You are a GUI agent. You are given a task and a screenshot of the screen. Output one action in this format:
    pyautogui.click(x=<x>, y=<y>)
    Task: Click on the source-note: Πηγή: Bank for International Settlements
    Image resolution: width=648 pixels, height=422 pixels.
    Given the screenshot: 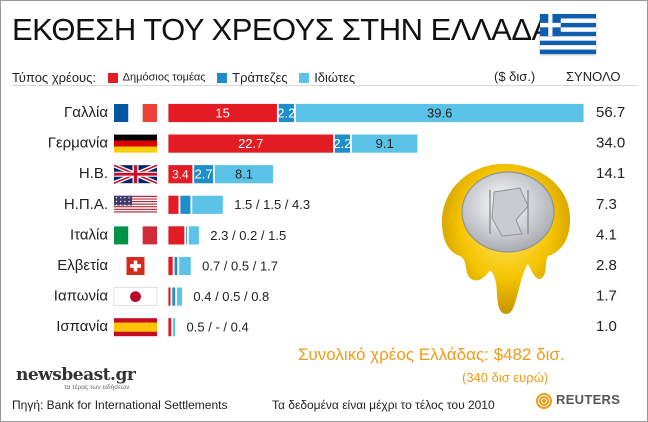 What is the action you would take?
    pyautogui.click(x=120, y=405)
    